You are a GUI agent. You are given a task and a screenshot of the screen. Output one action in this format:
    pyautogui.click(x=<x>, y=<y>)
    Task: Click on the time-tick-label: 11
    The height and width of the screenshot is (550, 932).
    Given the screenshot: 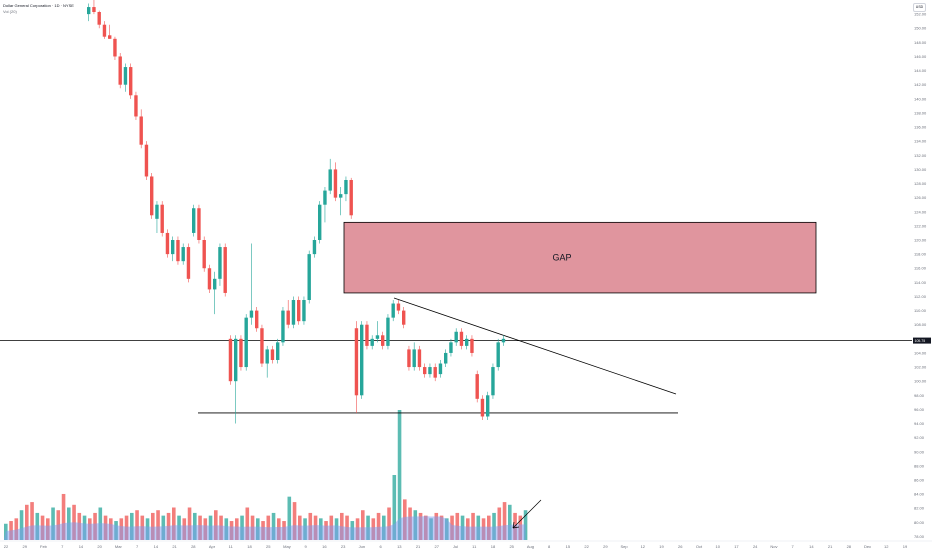 What is the action you would take?
    pyautogui.click(x=474, y=546)
    